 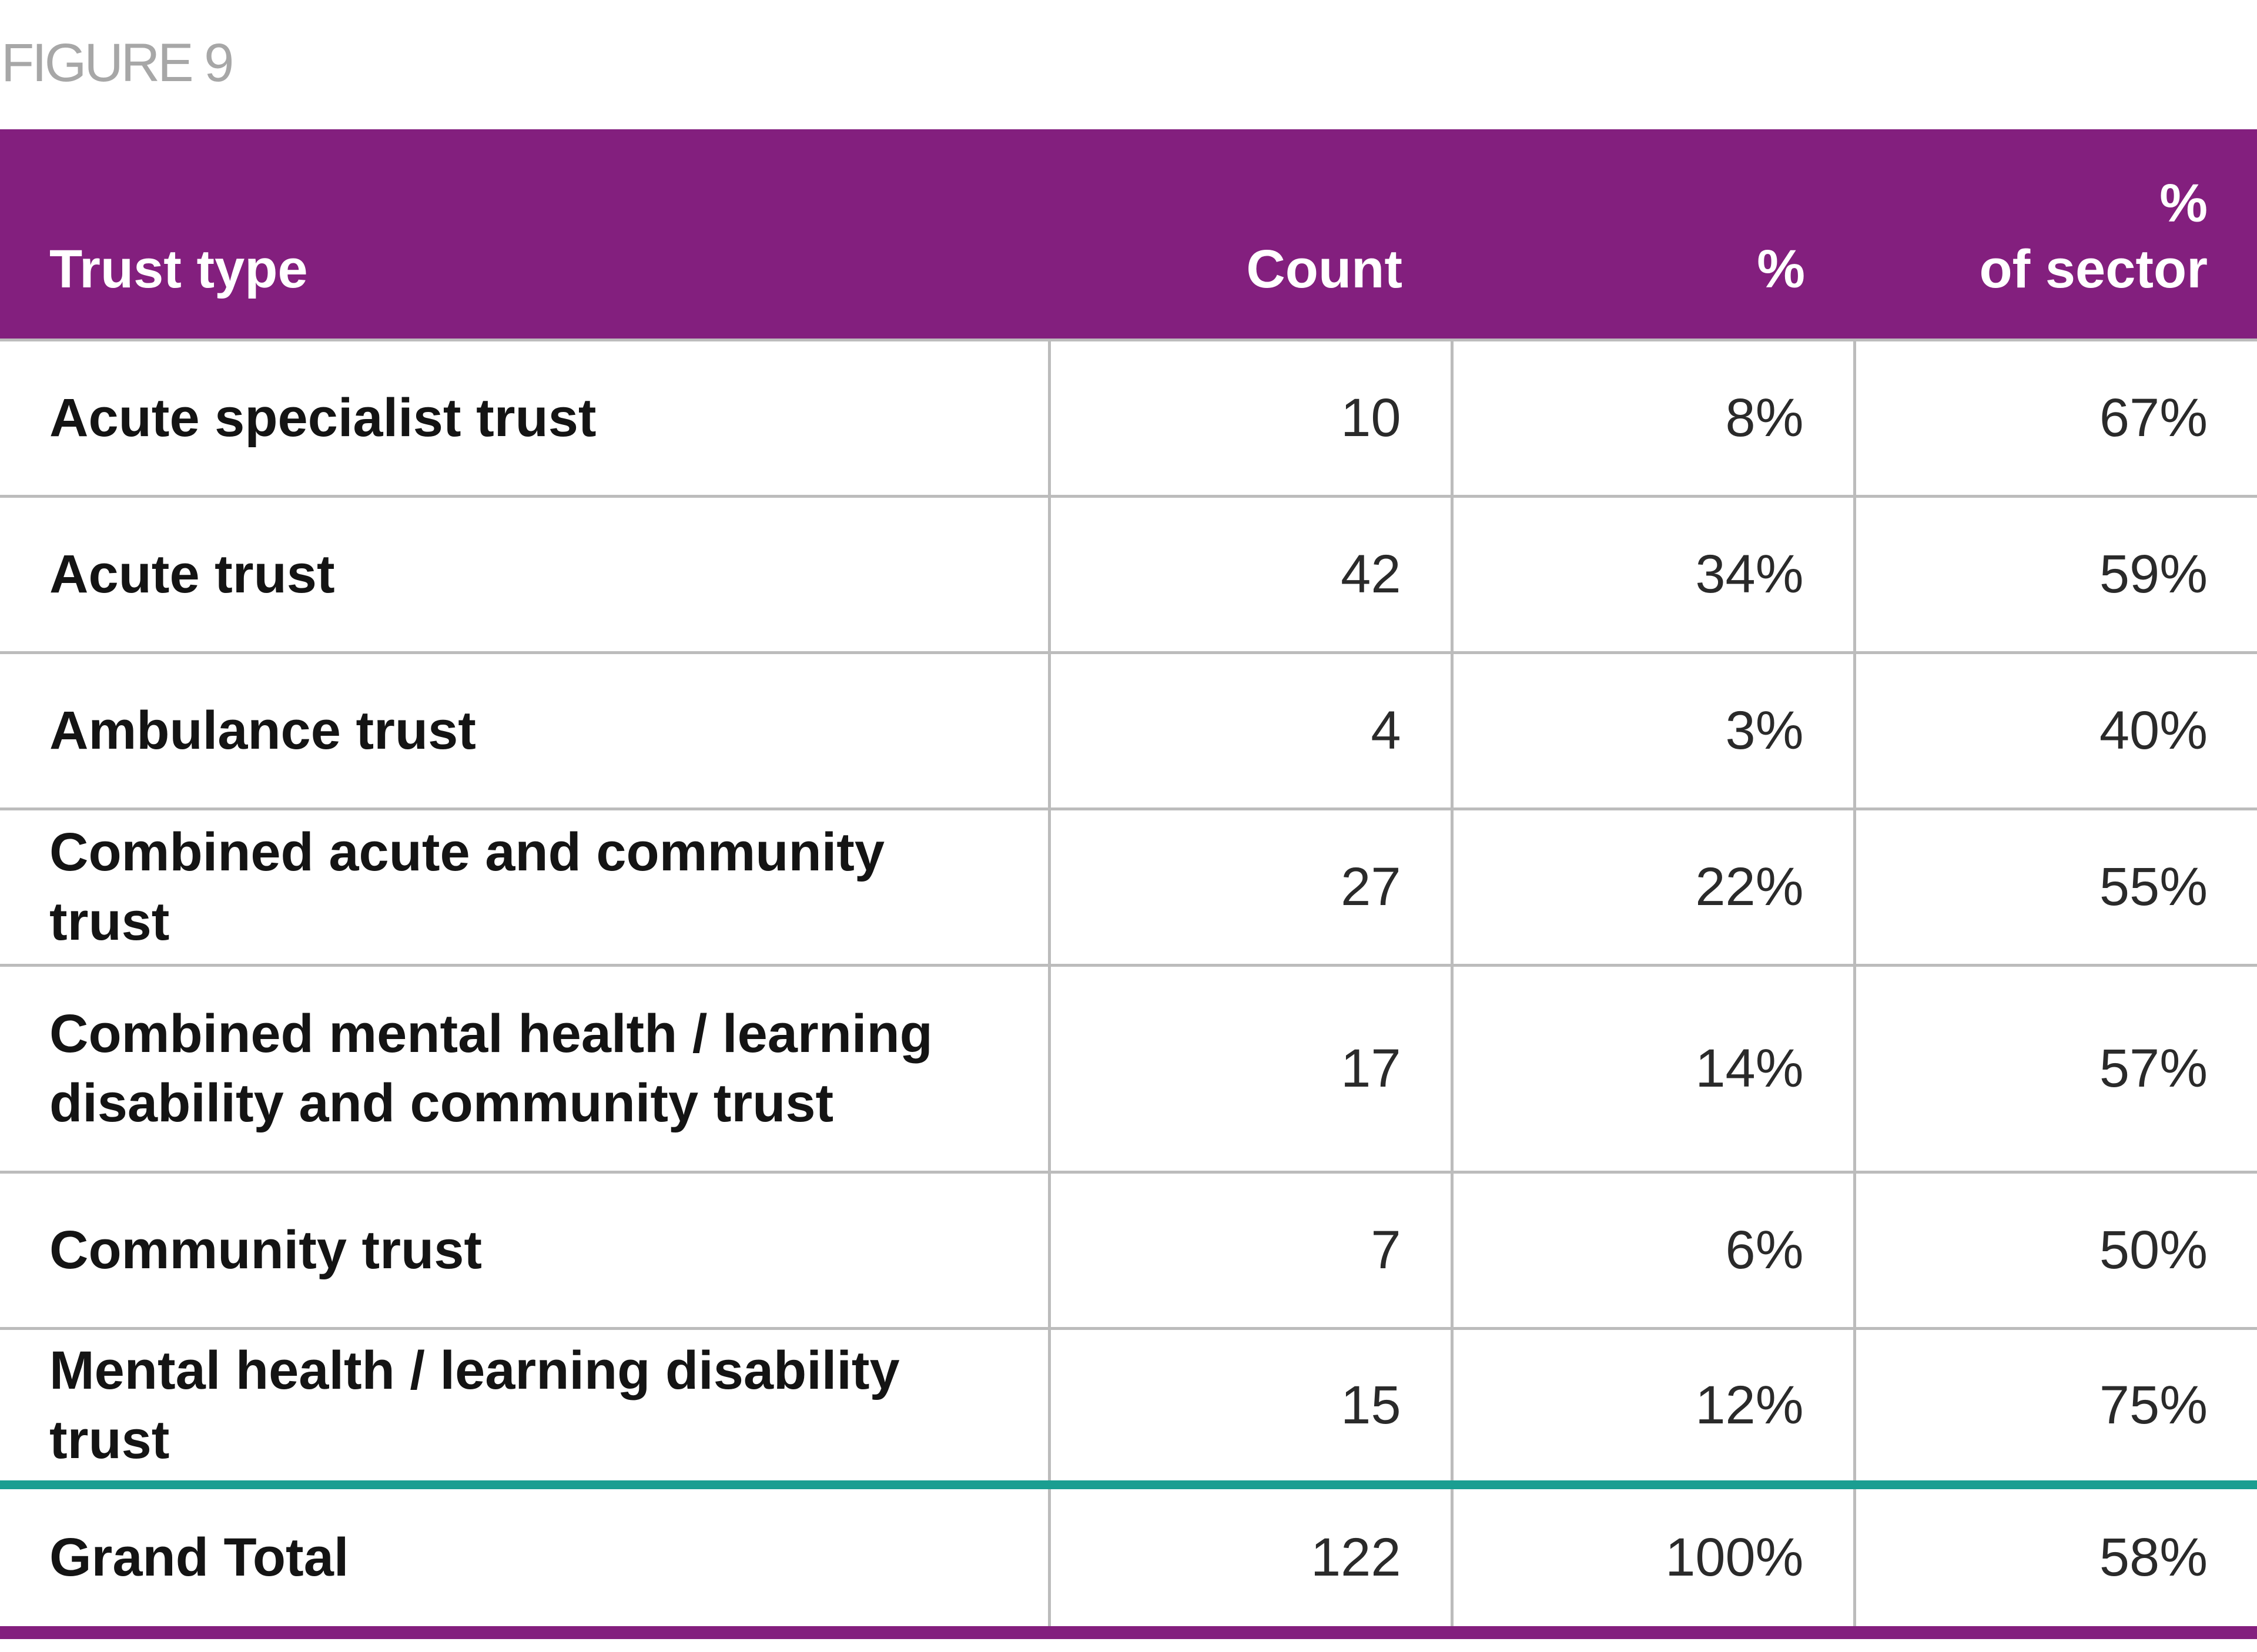 I want to click on table-row: Acute trust 42 34% 59%, so click(x=1128, y=575).